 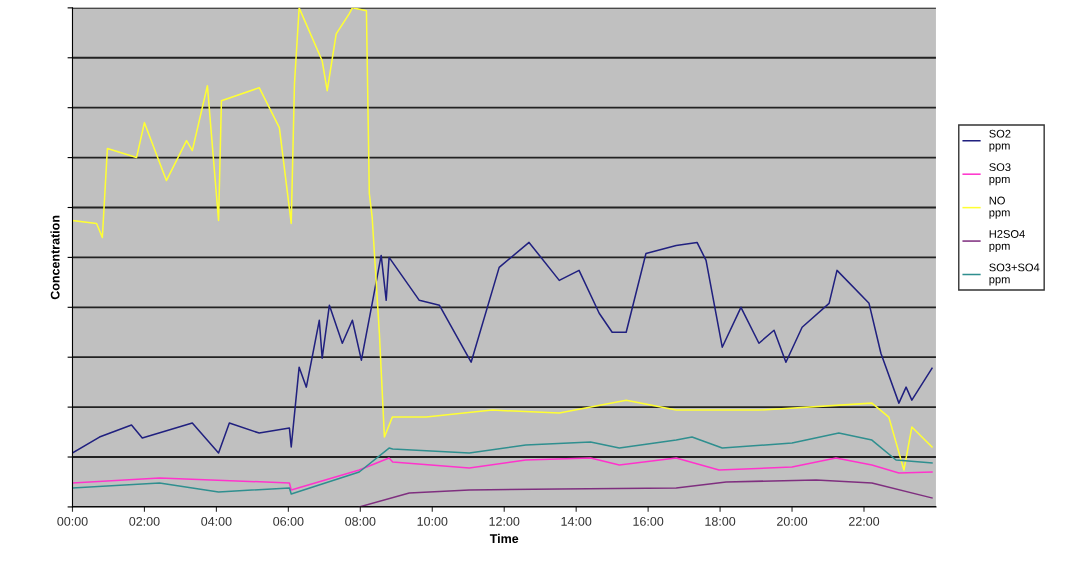 What do you see at coordinates (1014, 274) in the screenshot?
I see `legend-label: SO3+SO4 ppm` at bounding box center [1014, 274].